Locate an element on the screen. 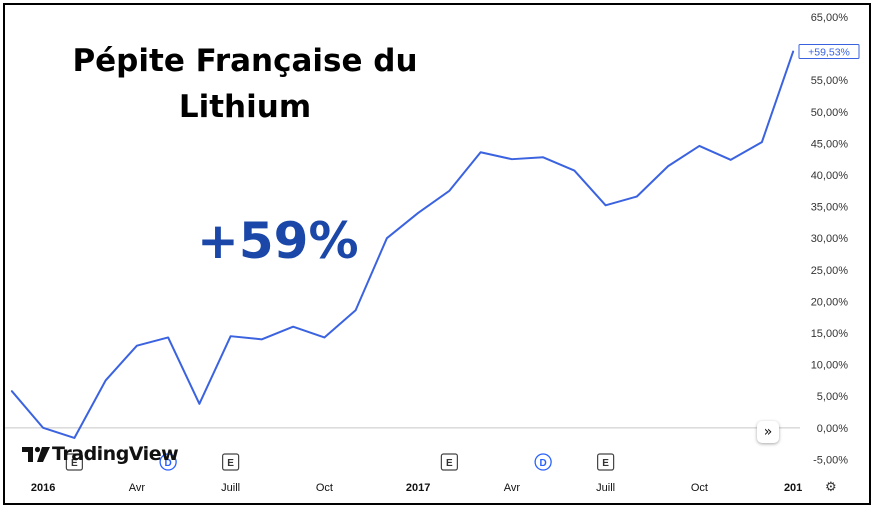 This screenshot has height=510, width=876. y-tick-label: 20,00% is located at coordinates (830, 302).